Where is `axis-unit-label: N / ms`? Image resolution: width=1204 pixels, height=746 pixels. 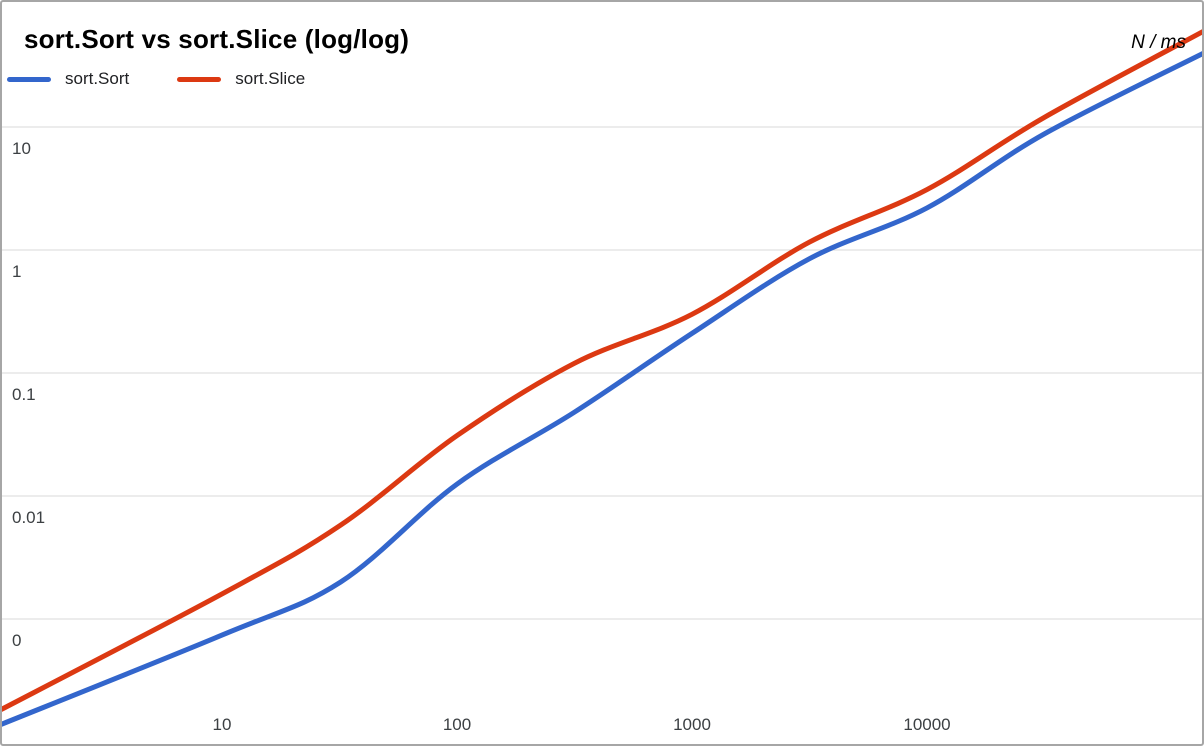 axis-unit-label: N / ms is located at coordinates (1158, 42).